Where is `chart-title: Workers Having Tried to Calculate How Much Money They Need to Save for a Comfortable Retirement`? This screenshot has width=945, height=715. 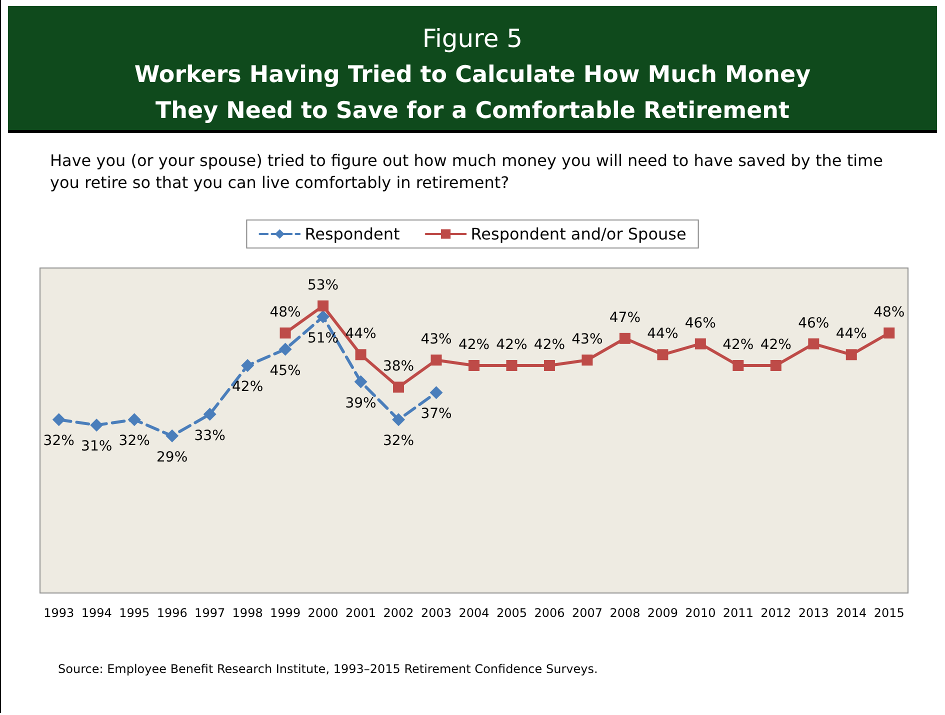 chart-title: Workers Having Tried to Calculate How Much Money They Need to Save for a Comfortable Retirement is located at coordinates (472, 93).